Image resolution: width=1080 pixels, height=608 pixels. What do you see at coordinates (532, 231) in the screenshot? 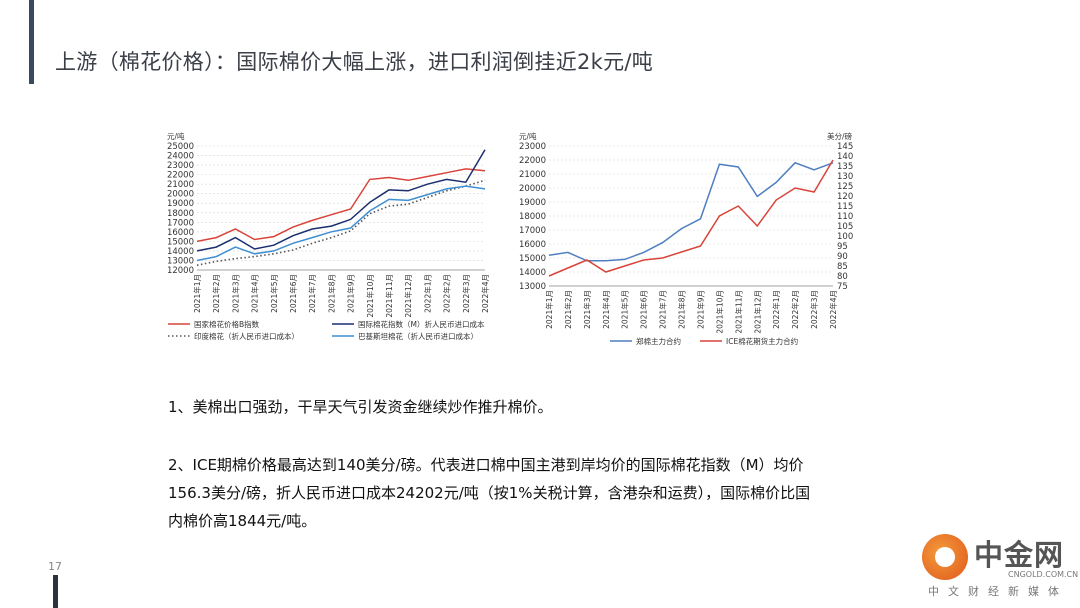
I see `chart2-ytick-label: 17000` at bounding box center [532, 231].